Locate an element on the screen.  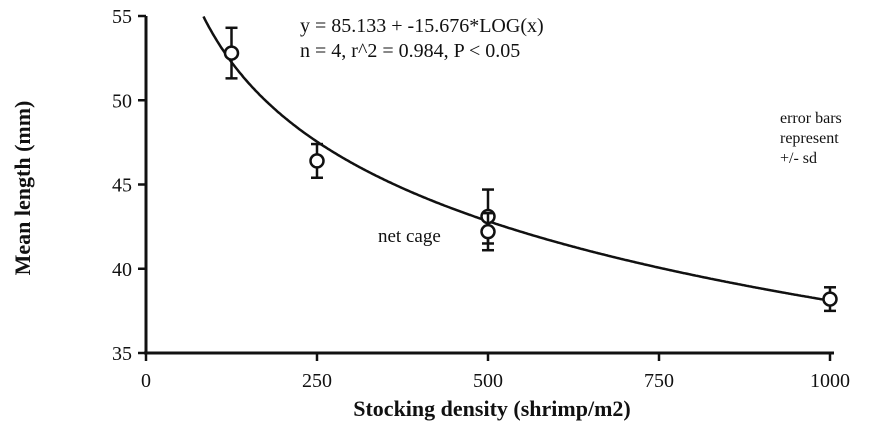
net-cage-annotation: net cage is located at coordinates (409, 236).